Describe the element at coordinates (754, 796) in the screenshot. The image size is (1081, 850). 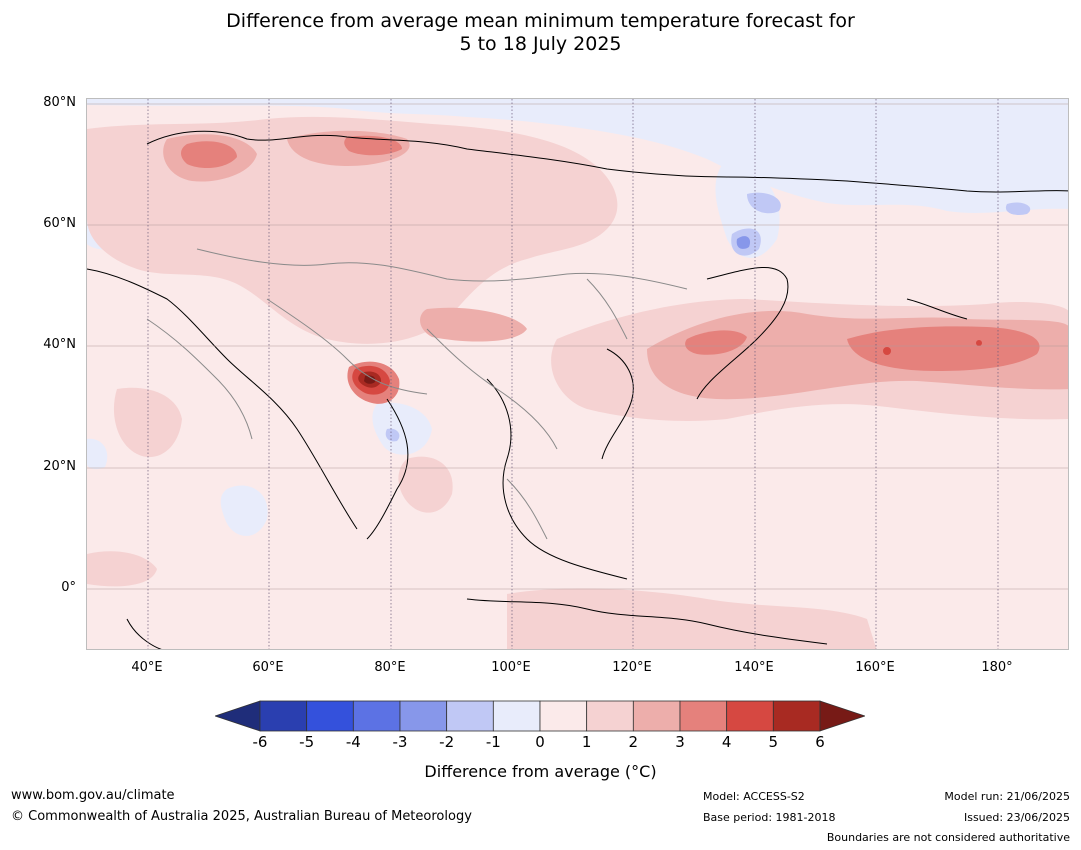
I see `model-text: Model: ACCESS-S2` at that location.